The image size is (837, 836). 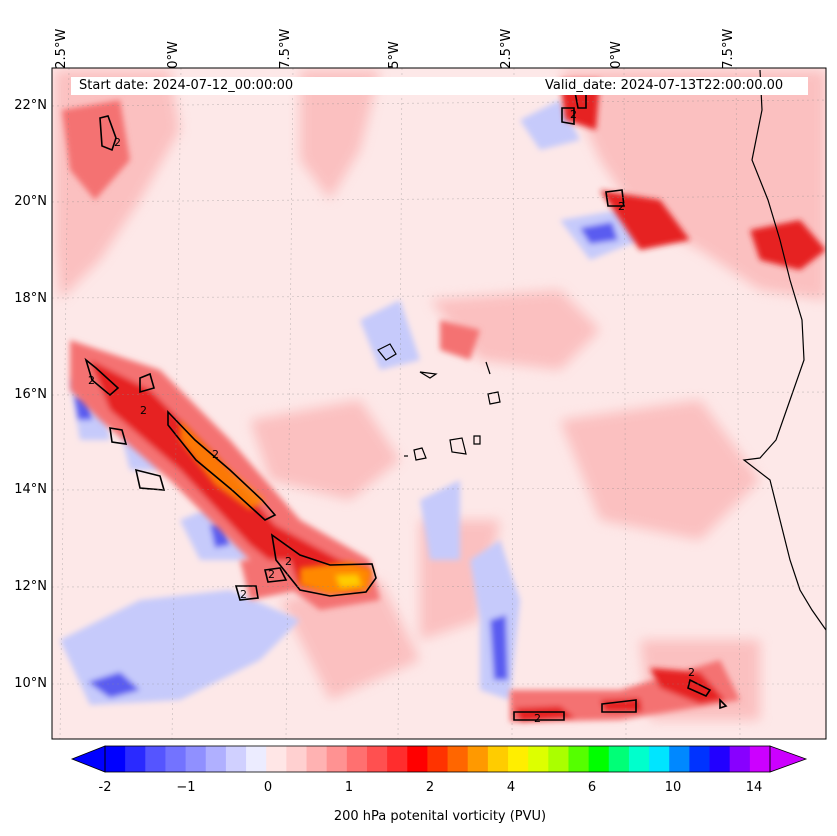 I want to click on colorbar-outline, so click(x=437, y=759).